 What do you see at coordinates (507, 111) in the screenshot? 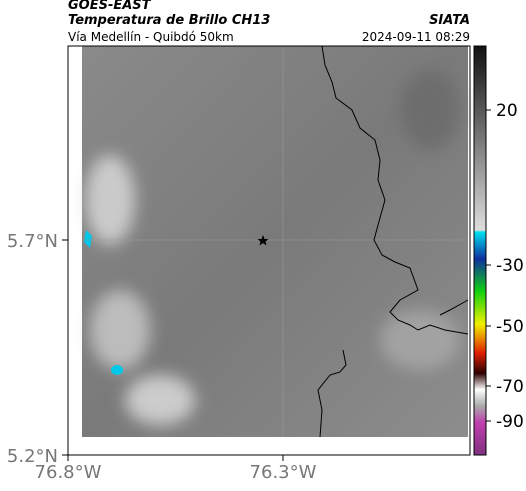
I see `colorbar-tick-label: 20` at bounding box center [507, 111].